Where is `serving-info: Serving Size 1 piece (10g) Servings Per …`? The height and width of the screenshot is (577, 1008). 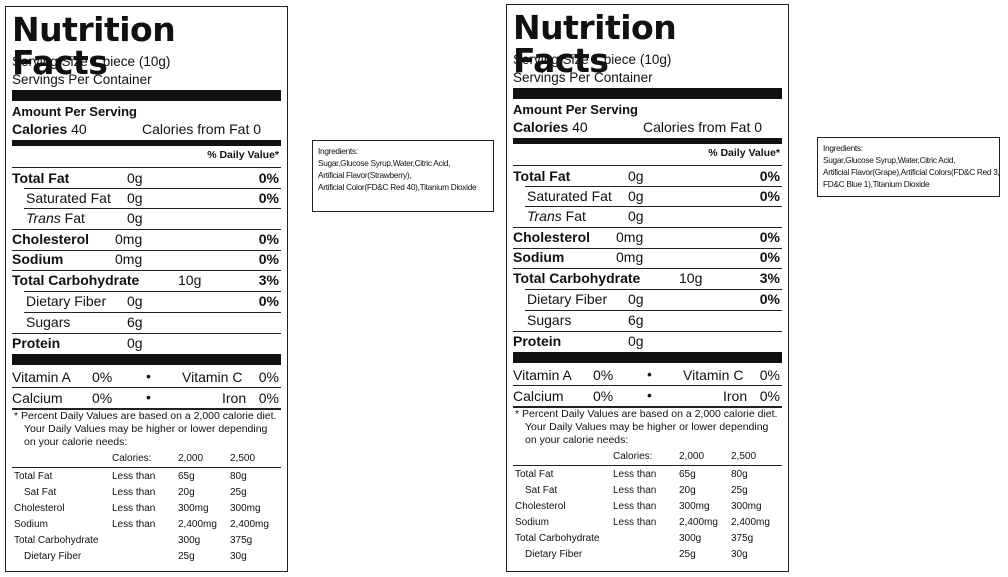
serving-info: Serving Size 1 piece (10g) Servings Per … is located at coordinates (91, 71).